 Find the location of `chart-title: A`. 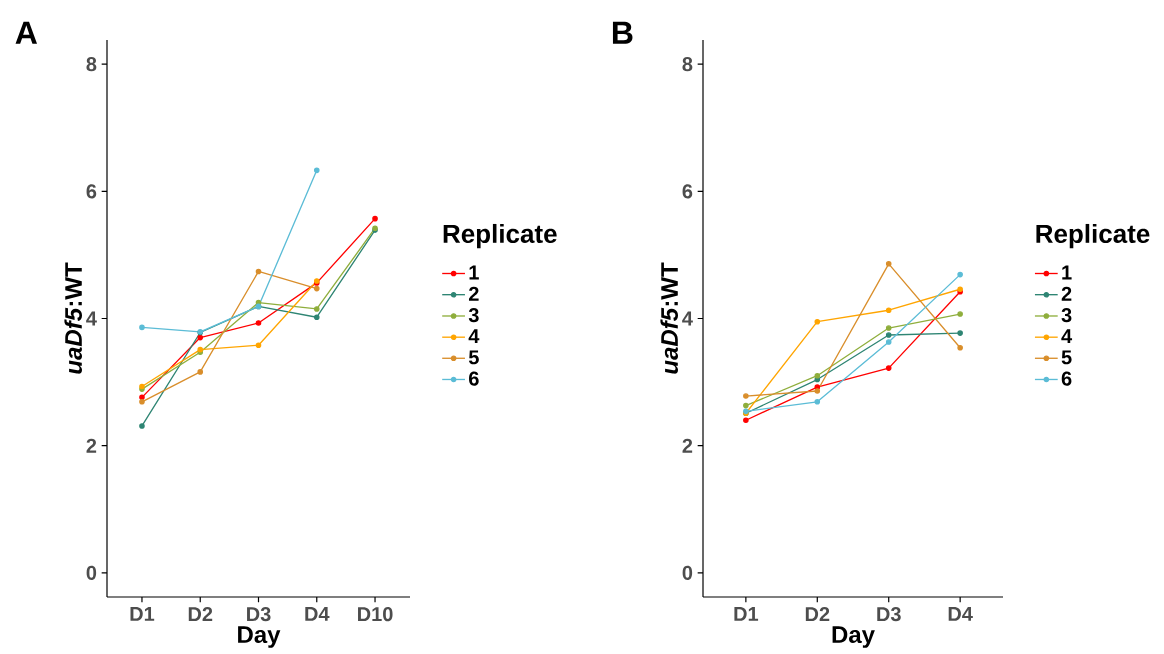

chart-title: A is located at coordinates (26, 32).